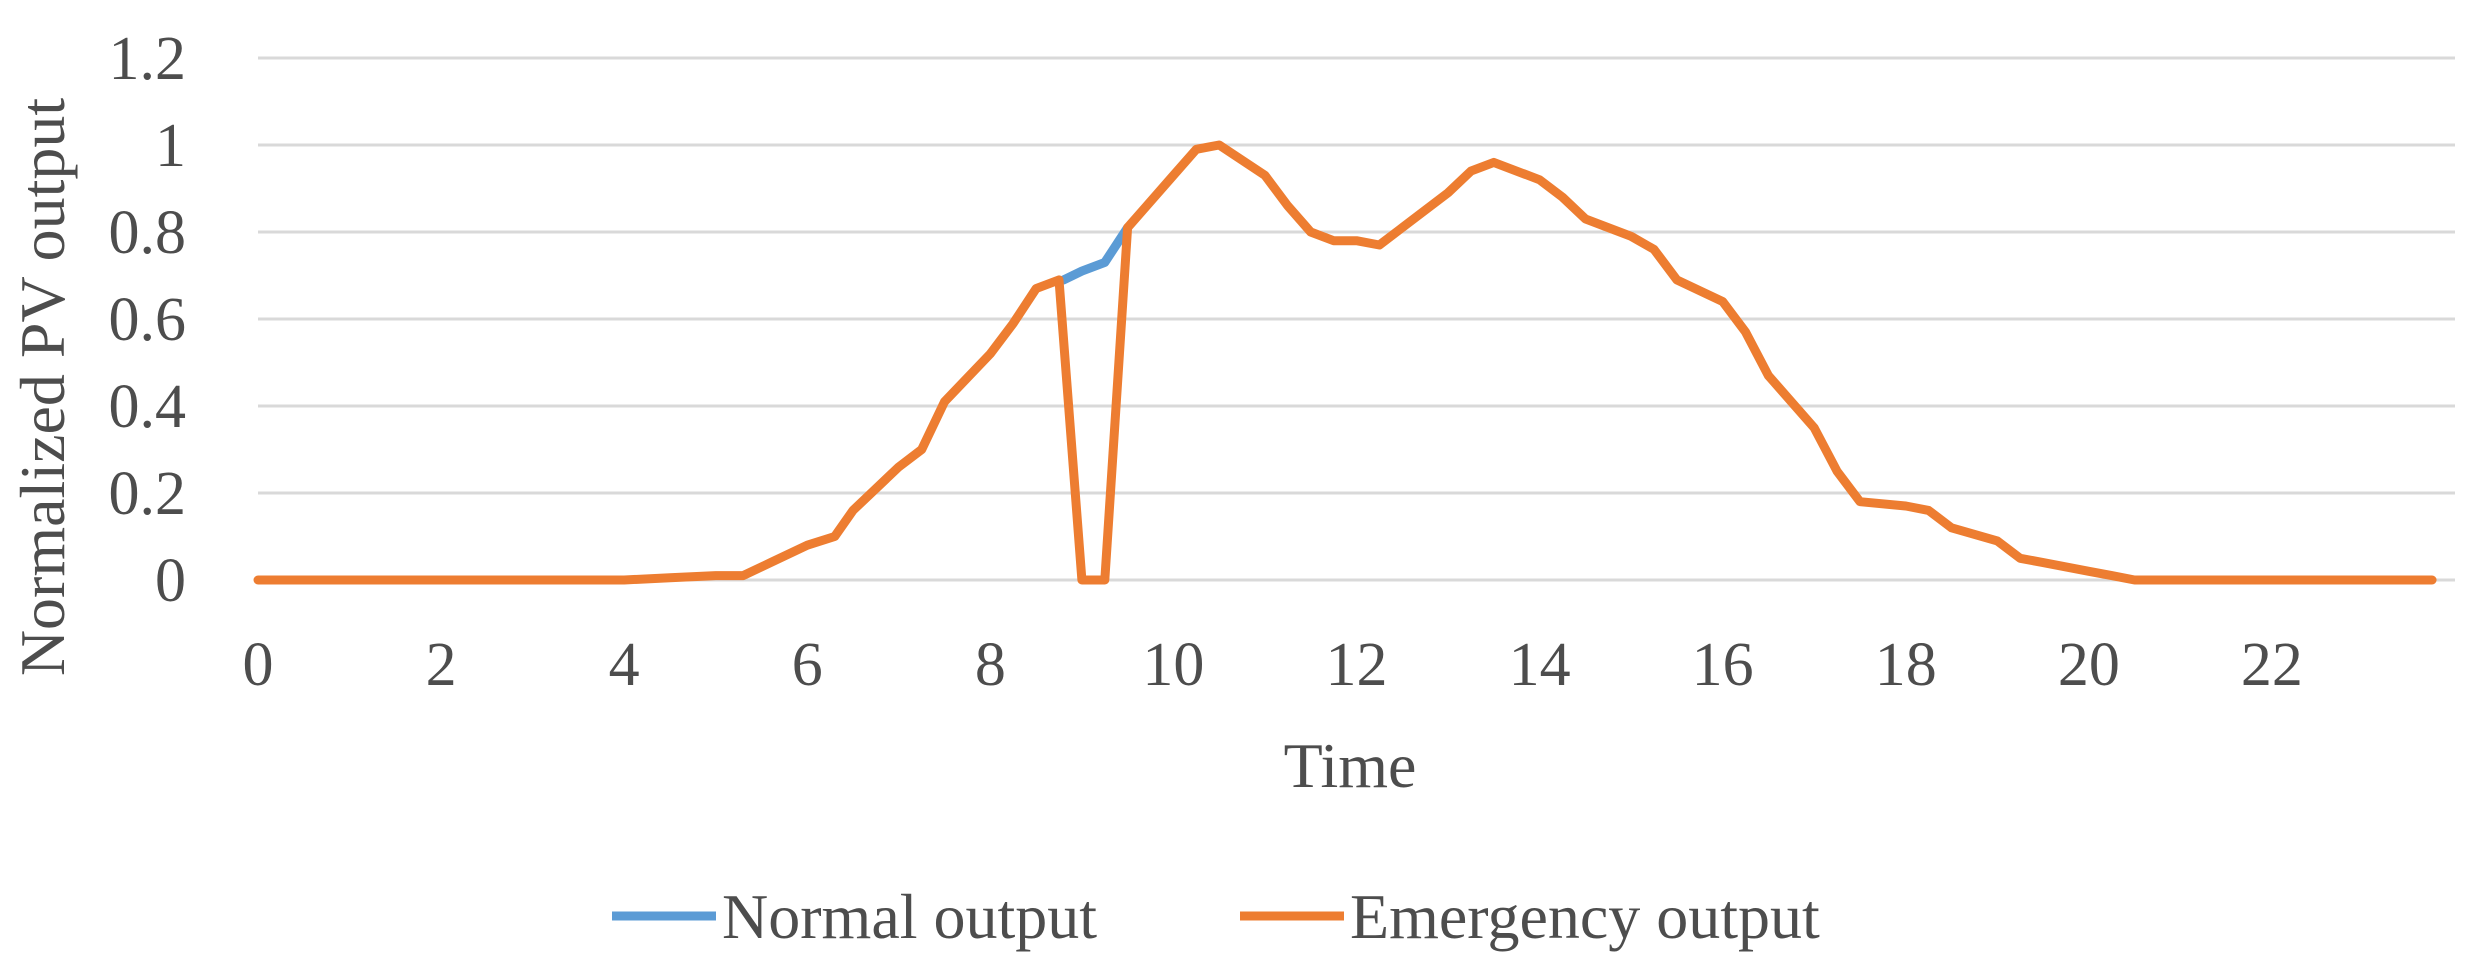  What do you see at coordinates (909, 916) in the screenshot?
I see `legend-label-normal: Normal output` at bounding box center [909, 916].